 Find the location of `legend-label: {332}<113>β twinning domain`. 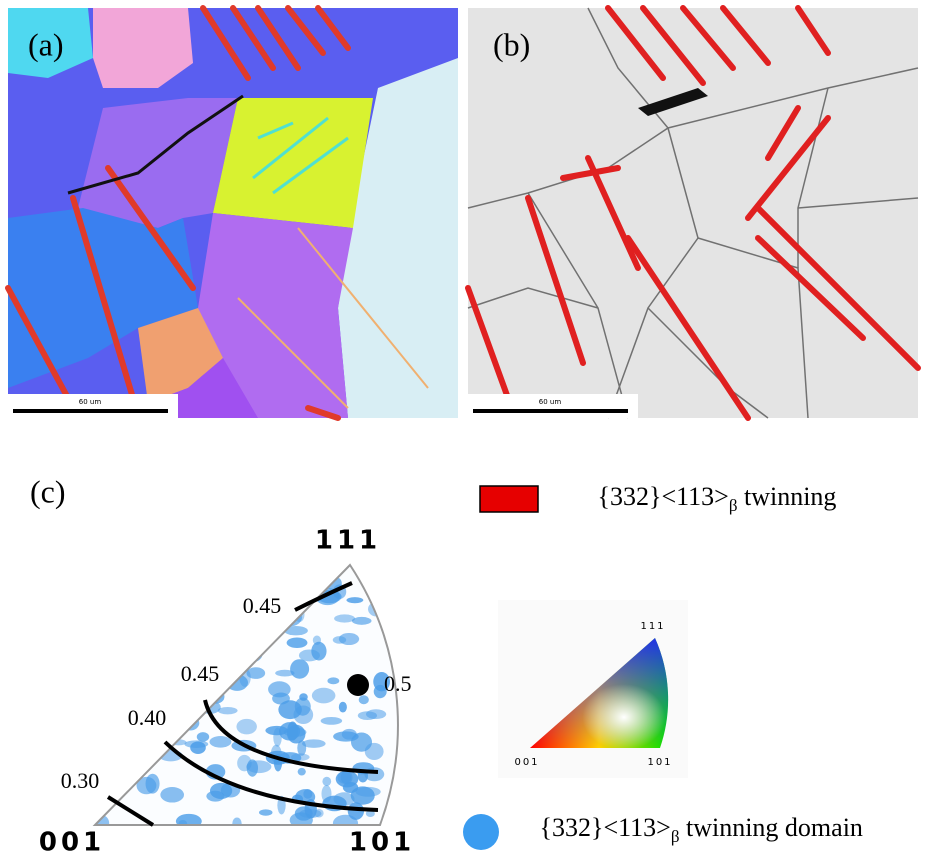

legend-label: {332}<113>β twinning domain is located at coordinates (694, 829).